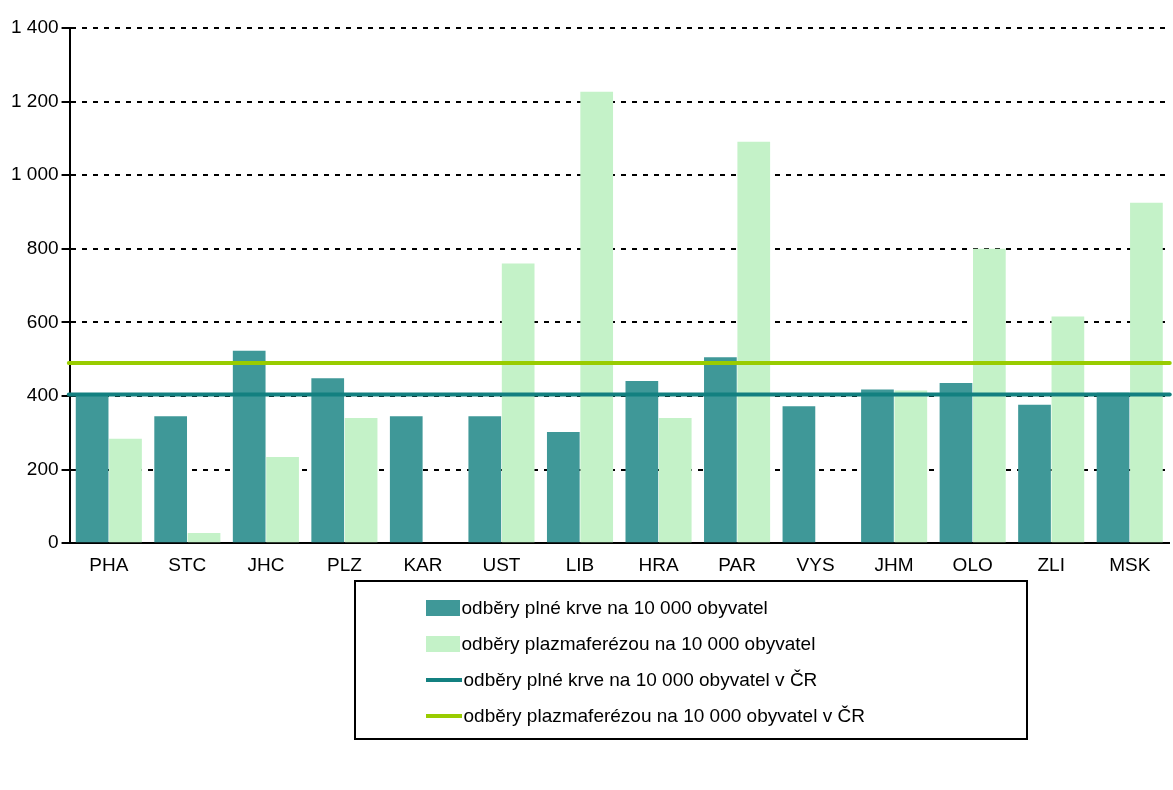  Describe the element at coordinates (42, 248) in the screenshot. I see `y-tick-label: 800` at that location.